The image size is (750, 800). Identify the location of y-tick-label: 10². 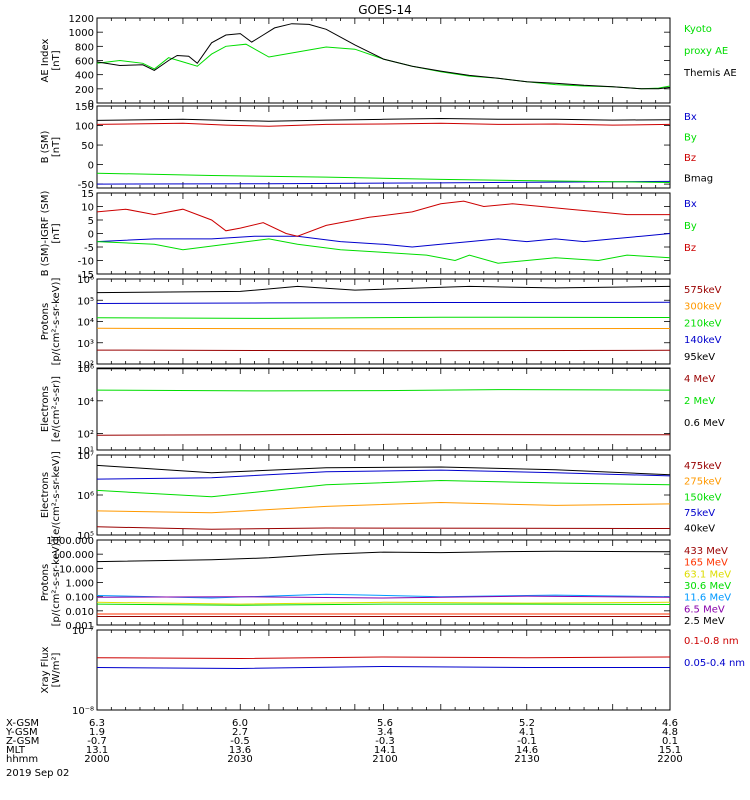
(85, 435).